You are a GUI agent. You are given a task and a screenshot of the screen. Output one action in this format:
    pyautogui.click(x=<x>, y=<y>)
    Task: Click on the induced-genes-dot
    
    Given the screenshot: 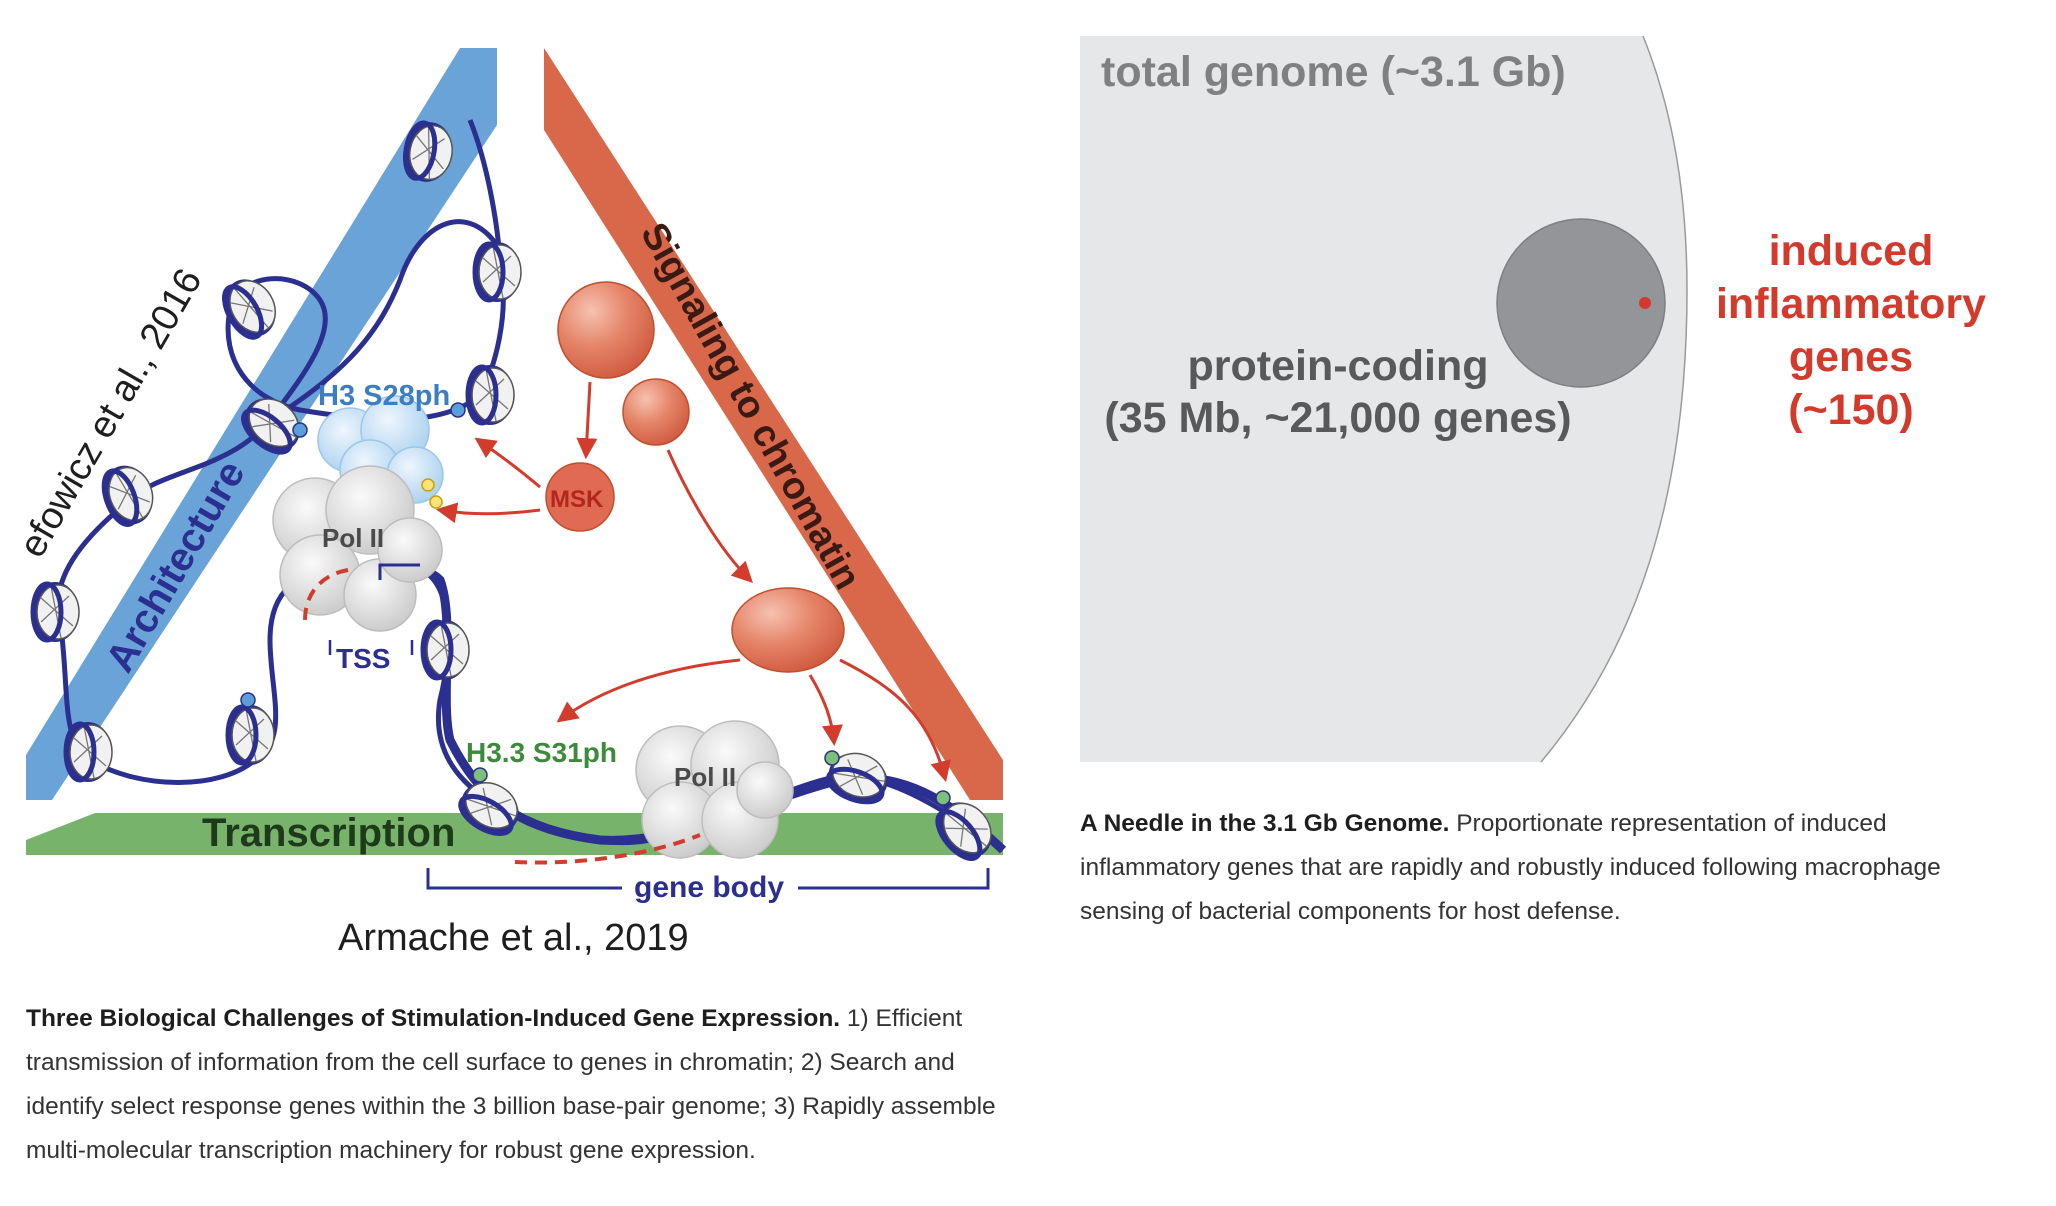 What is the action you would take?
    pyautogui.click(x=1645, y=303)
    